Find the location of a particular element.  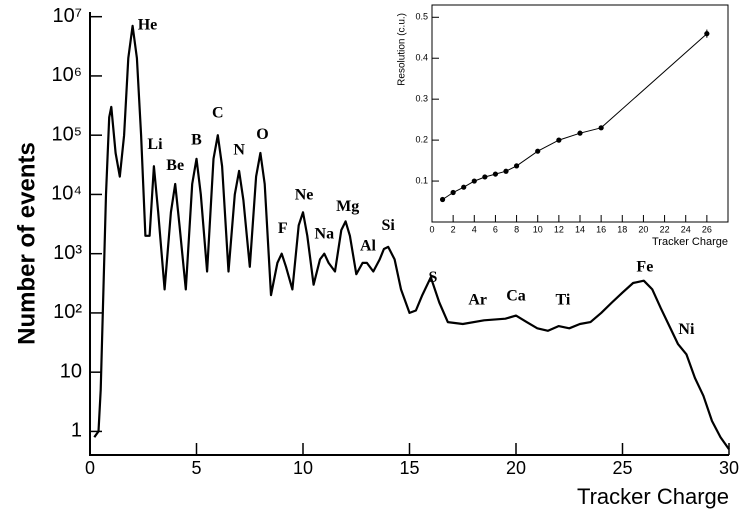

y-tick-label: 10⁴ is located at coordinates (66, 194).